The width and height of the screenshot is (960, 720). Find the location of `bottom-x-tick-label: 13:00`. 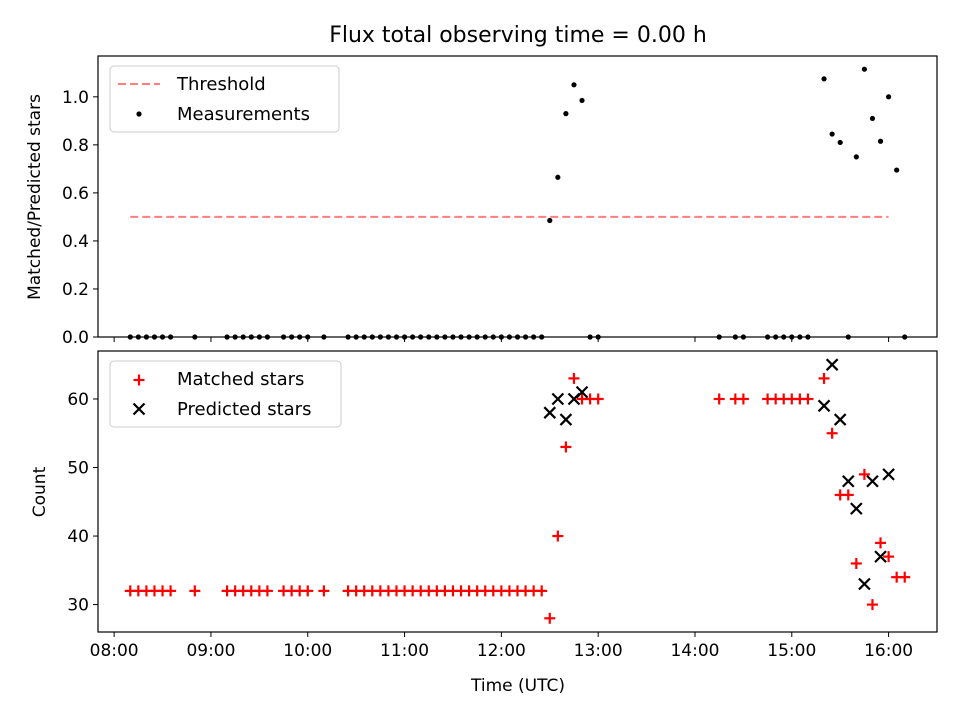

bottom-x-tick-label: 13:00 is located at coordinates (598, 651).